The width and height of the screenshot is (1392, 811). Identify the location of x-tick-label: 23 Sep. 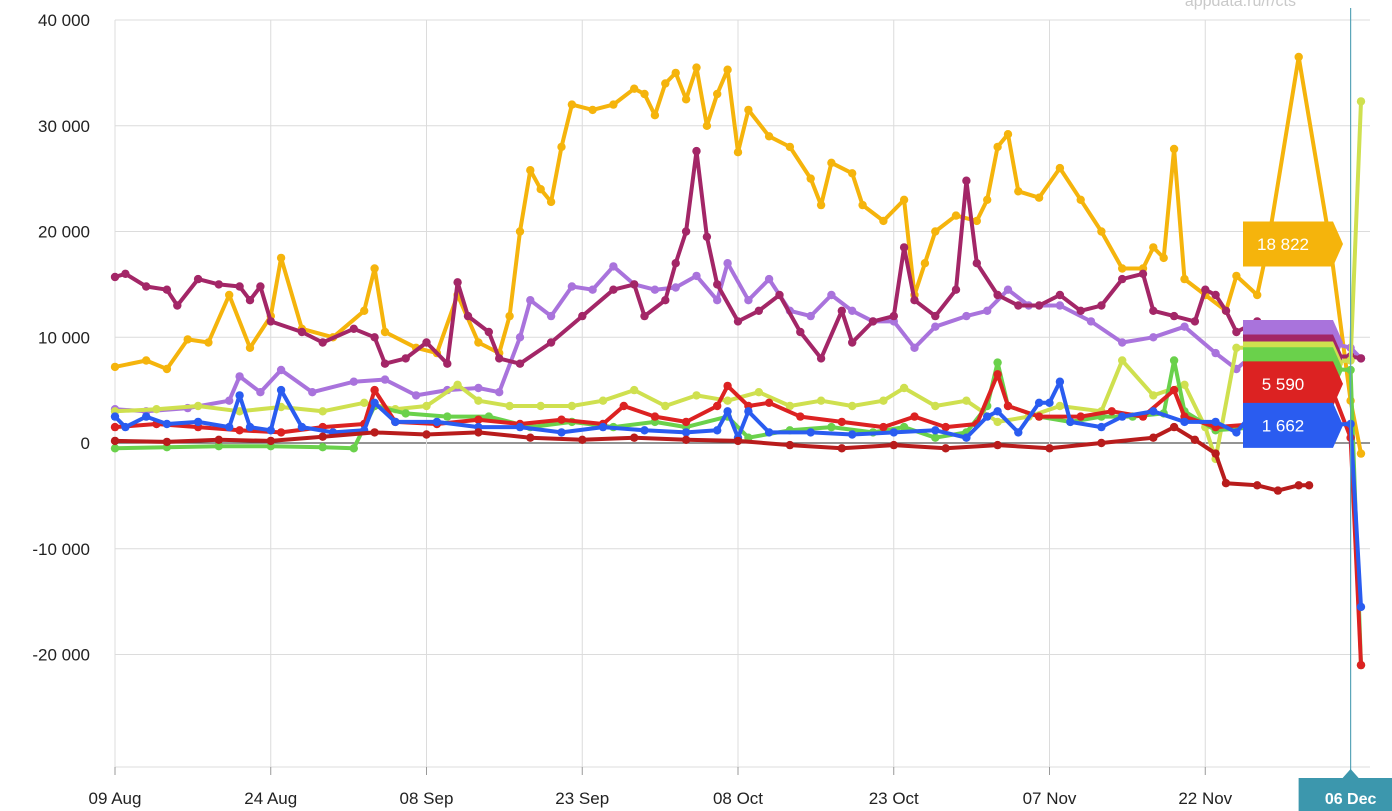
(582, 798).